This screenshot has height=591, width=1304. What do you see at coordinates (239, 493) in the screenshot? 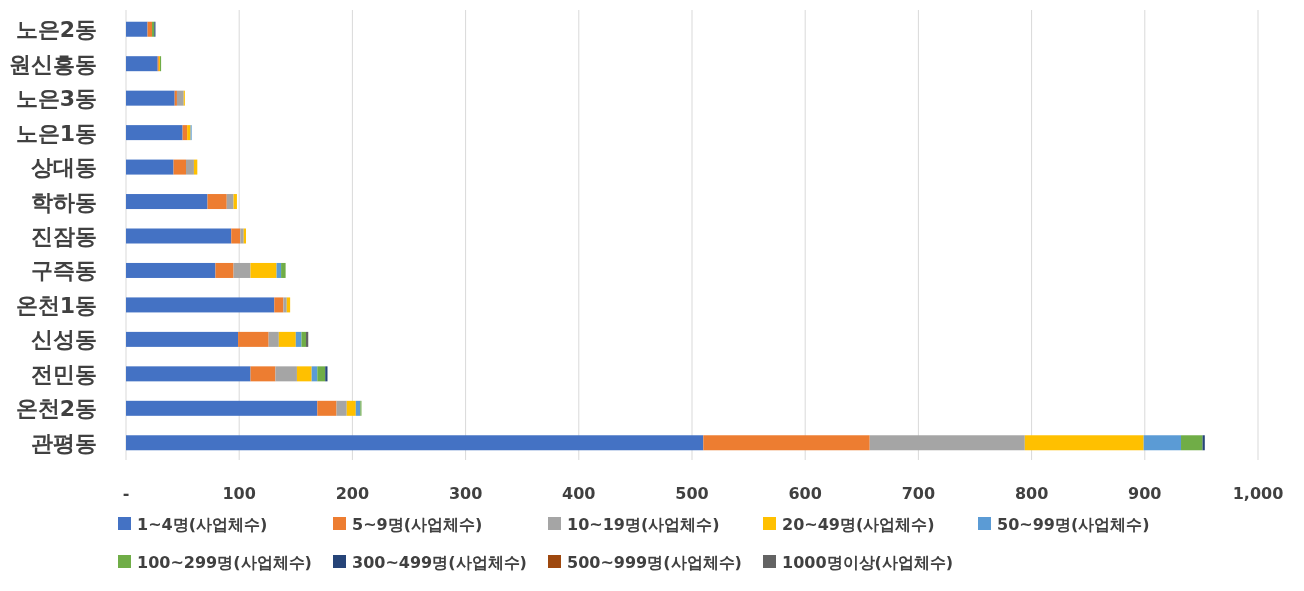
I see `x-tick-label: 100` at bounding box center [239, 493].